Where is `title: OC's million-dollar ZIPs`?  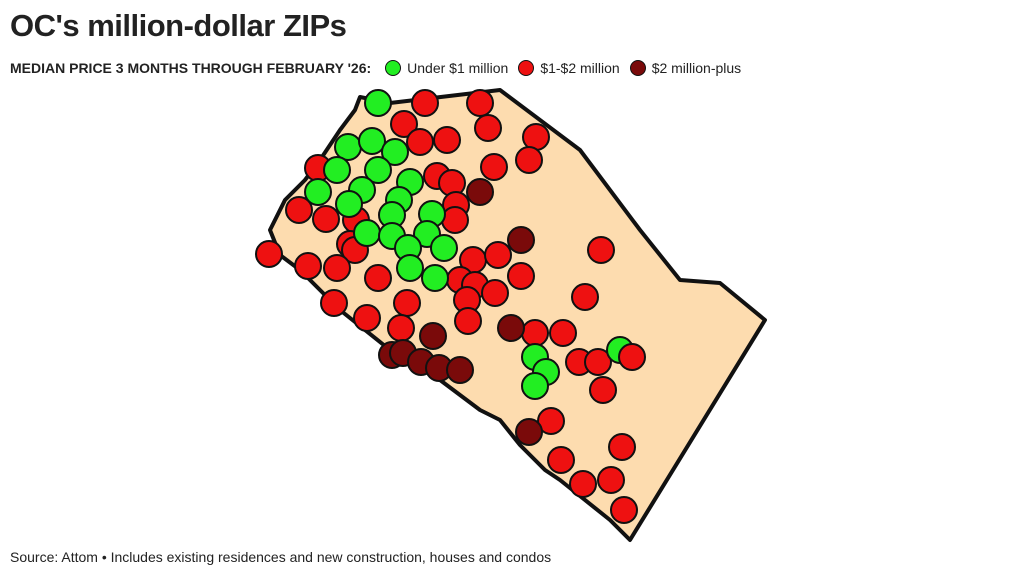 title: OC's million-dollar ZIPs is located at coordinates (178, 25).